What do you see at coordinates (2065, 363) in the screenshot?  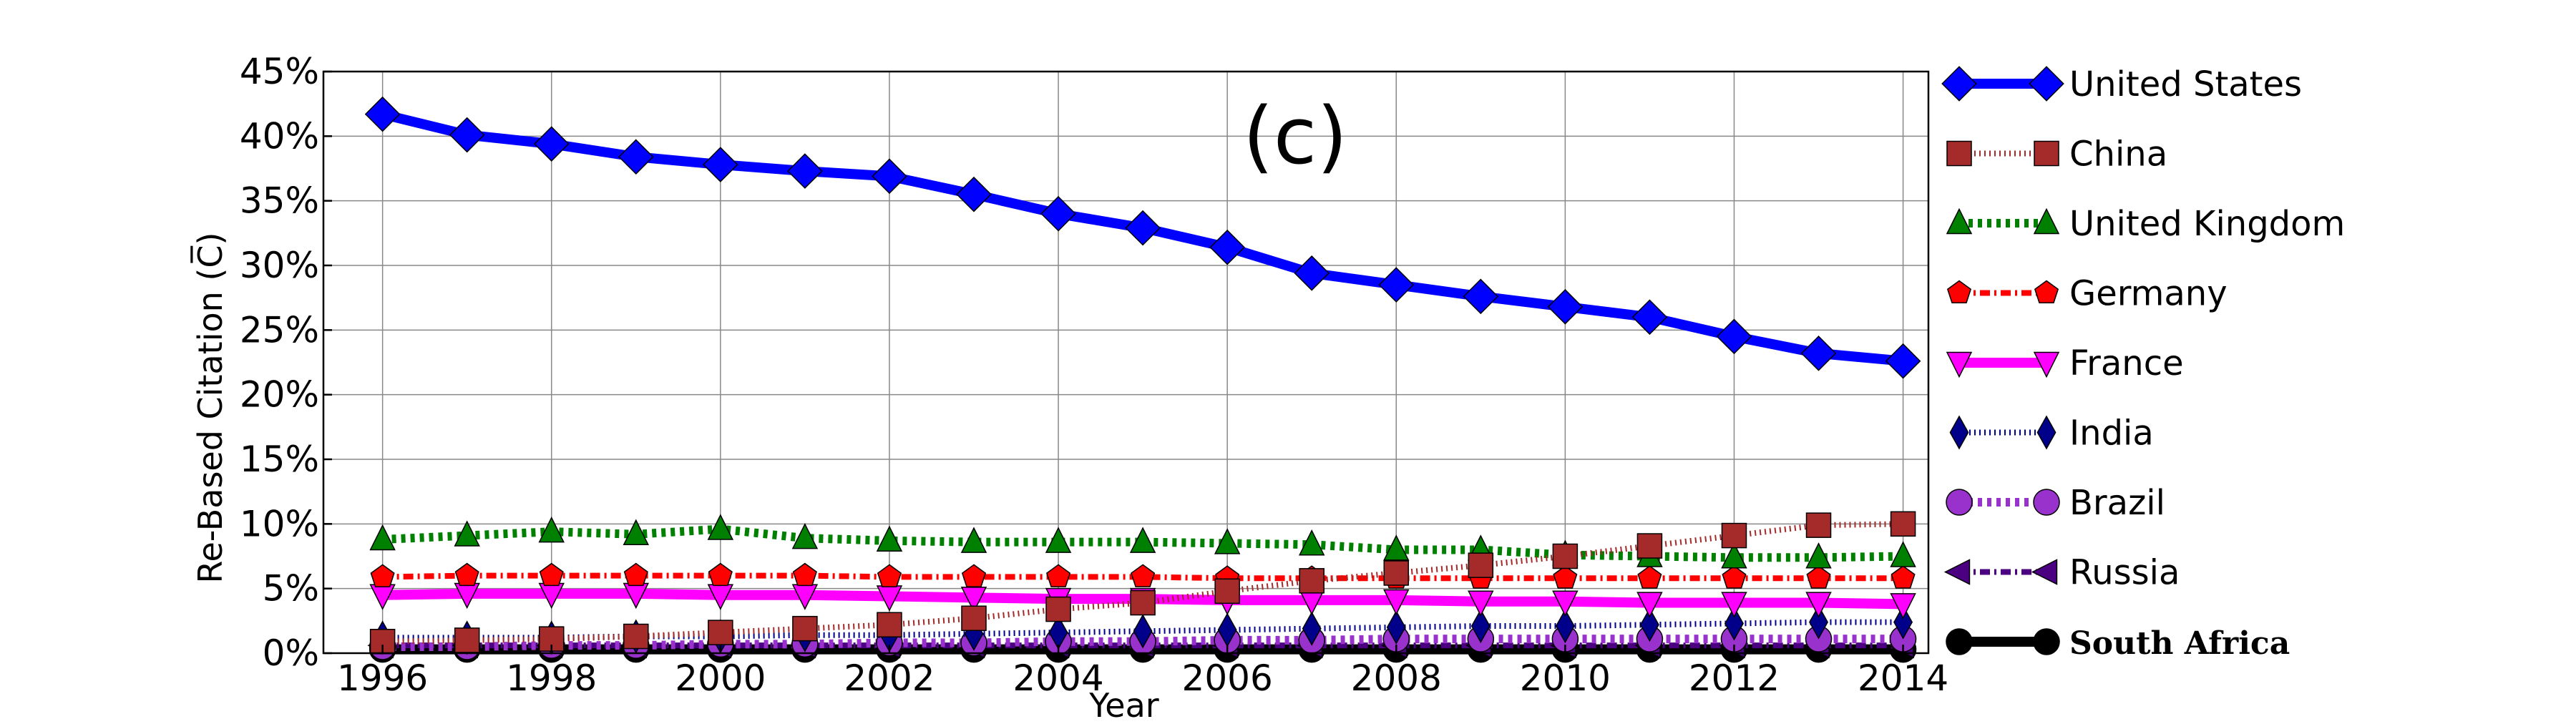 I see `legend-entry: France` at bounding box center [2065, 363].